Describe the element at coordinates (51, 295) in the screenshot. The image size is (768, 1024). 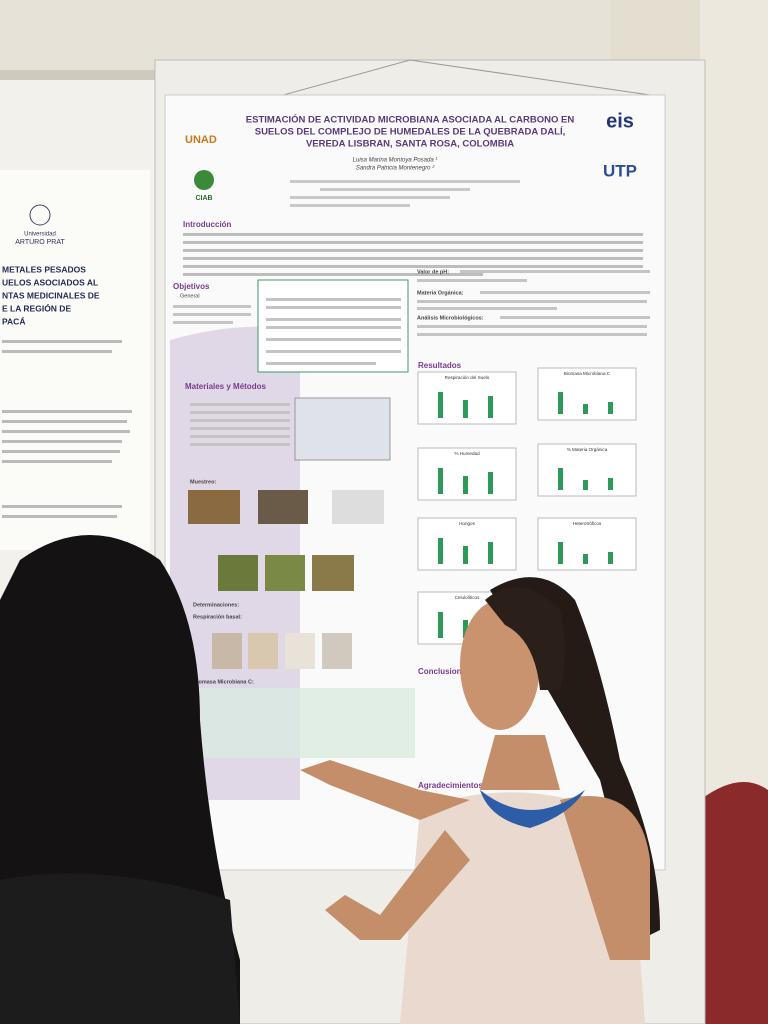
I see `left-title: NTAS MEDICINALES DE` at that location.